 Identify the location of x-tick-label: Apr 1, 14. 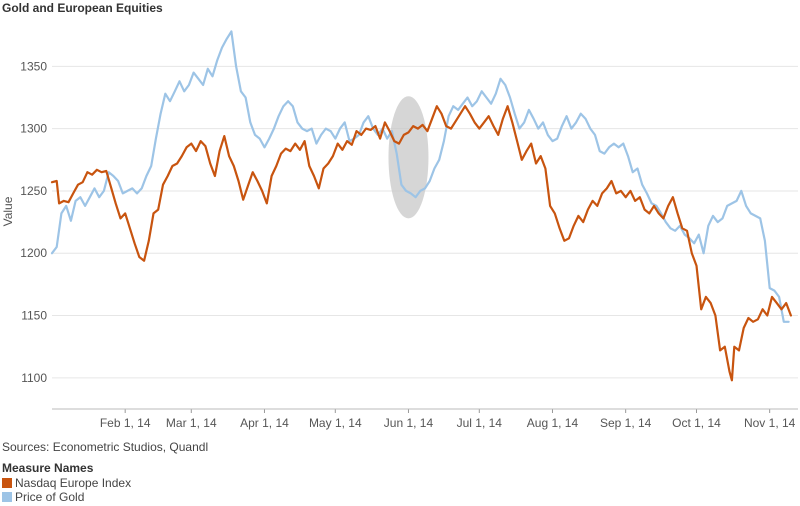
(264, 423).